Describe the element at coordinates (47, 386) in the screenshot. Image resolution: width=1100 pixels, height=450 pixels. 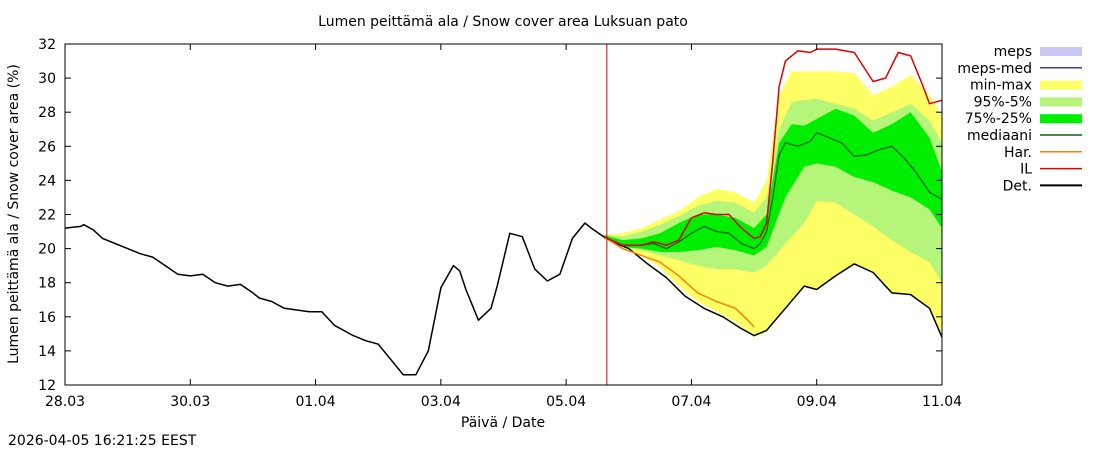
I see `y-tick-label: 12` at that location.